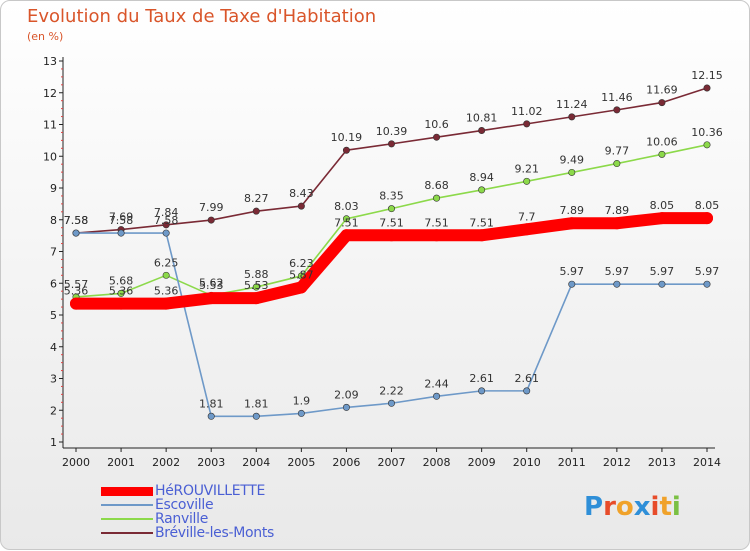 The height and width of the screenshot is (551, 750). What do you see at coordinates (211, 285) in the screenshot?
I see `data-label-0: 5.53` at bounding box center [211, 285].